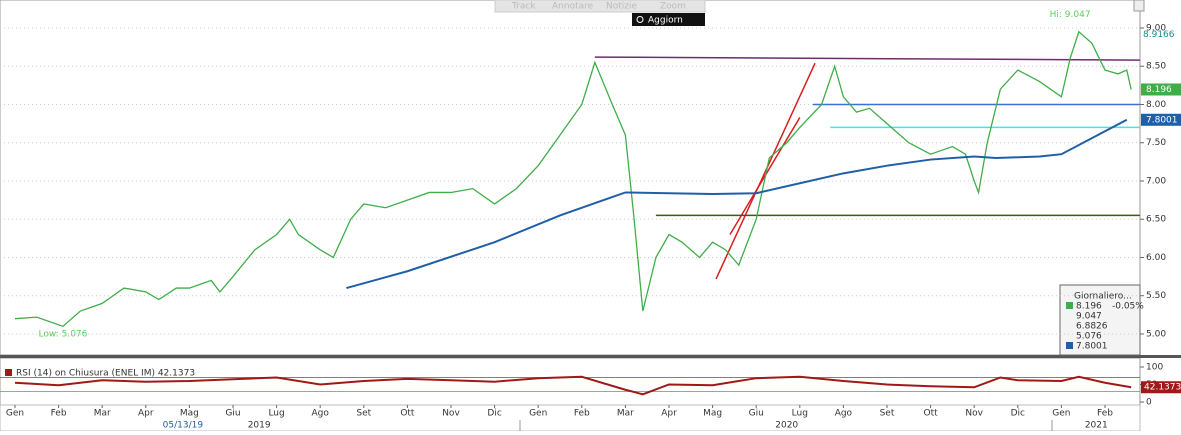 The image size is (1181, 435). Describe the element at coordinates (183, 426) in the screenshot. I see `x-year-label: 05/13/19` at that location.